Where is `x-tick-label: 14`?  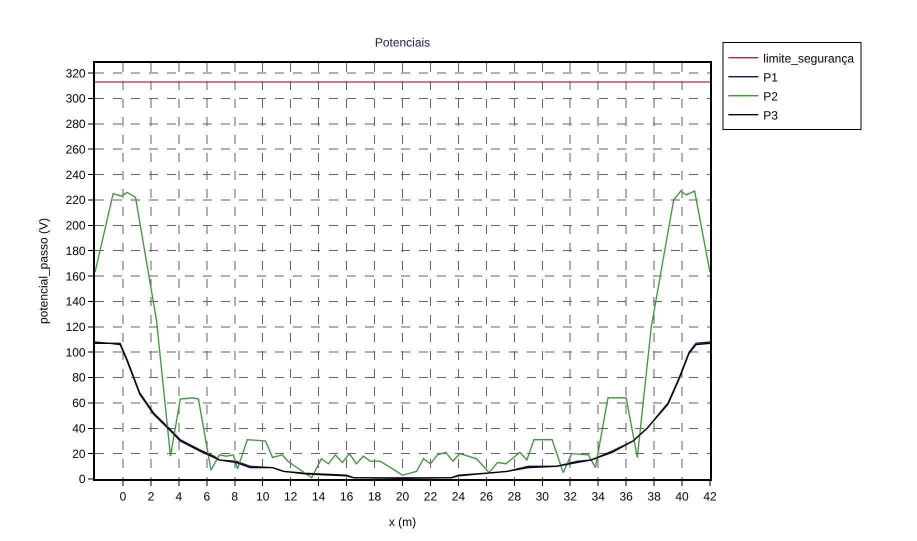 x-tick-label: 14 is located at coordinates (319, 496).